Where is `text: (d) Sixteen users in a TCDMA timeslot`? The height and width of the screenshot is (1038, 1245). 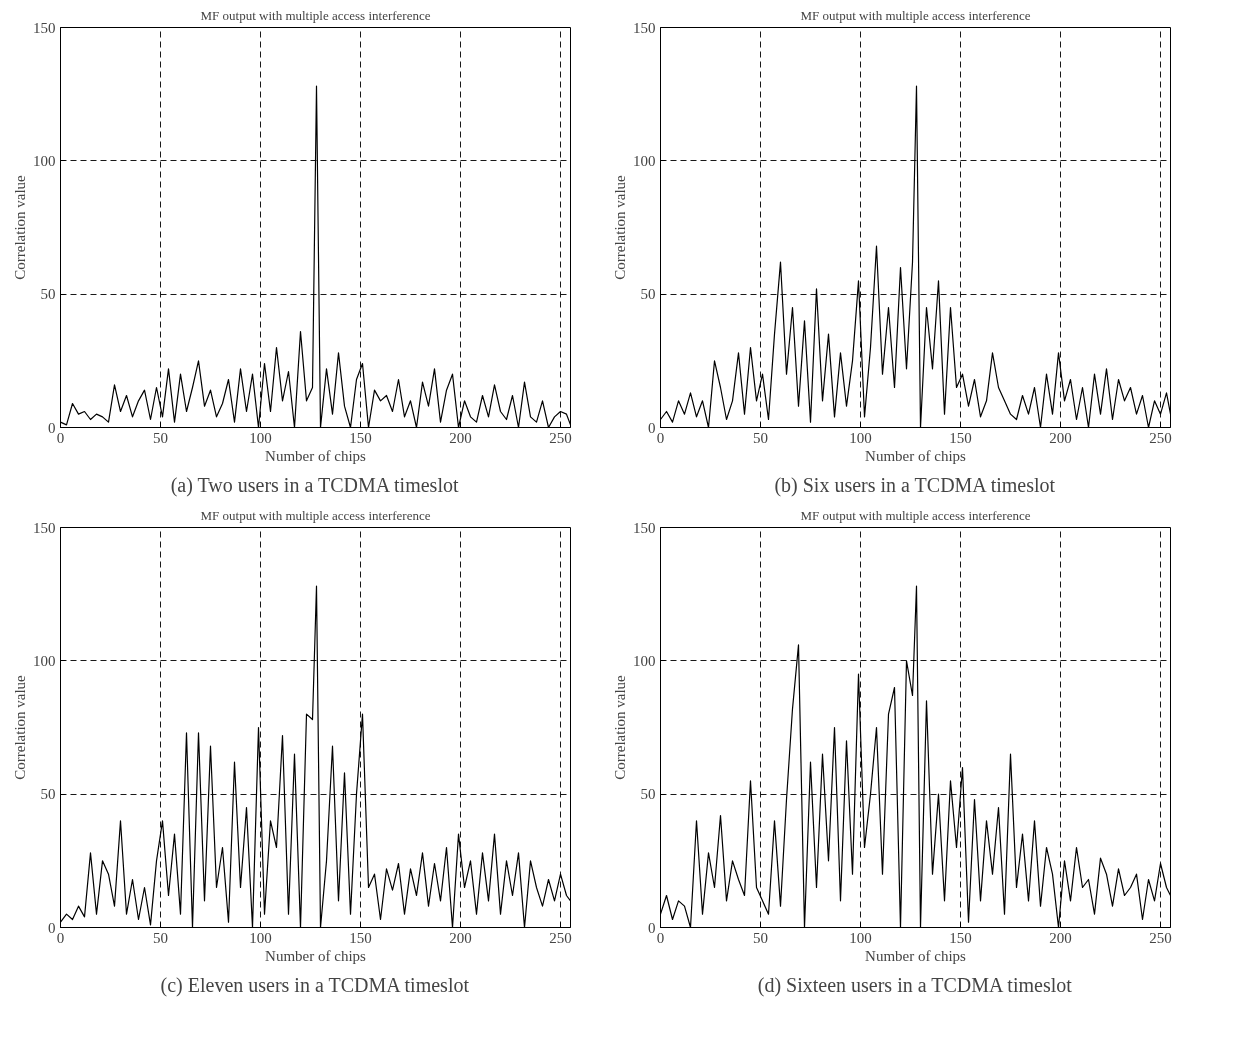
text: (d) Sixteen users in a TCDMA timeslot is located at coordinates (915, 985).